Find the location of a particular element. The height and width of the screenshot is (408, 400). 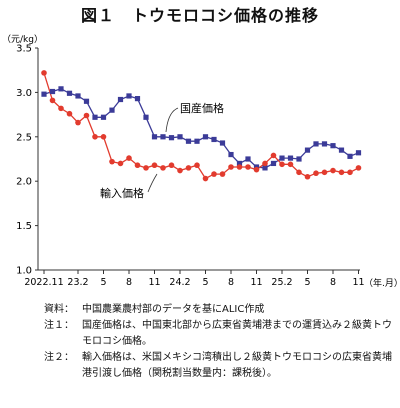

note-1-label: 注１： is located at coordinates (59, 325).